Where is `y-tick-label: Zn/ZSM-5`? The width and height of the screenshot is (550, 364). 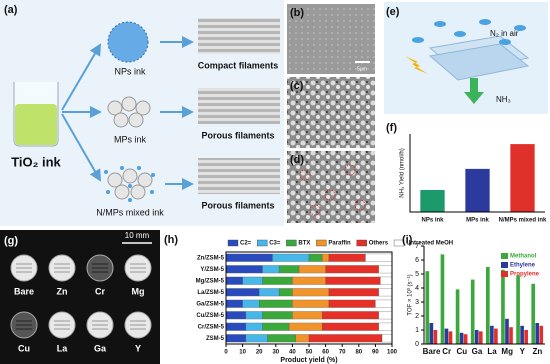 y-tick-label: Zn/ZSM-5 is located at coordinates (211, 258).